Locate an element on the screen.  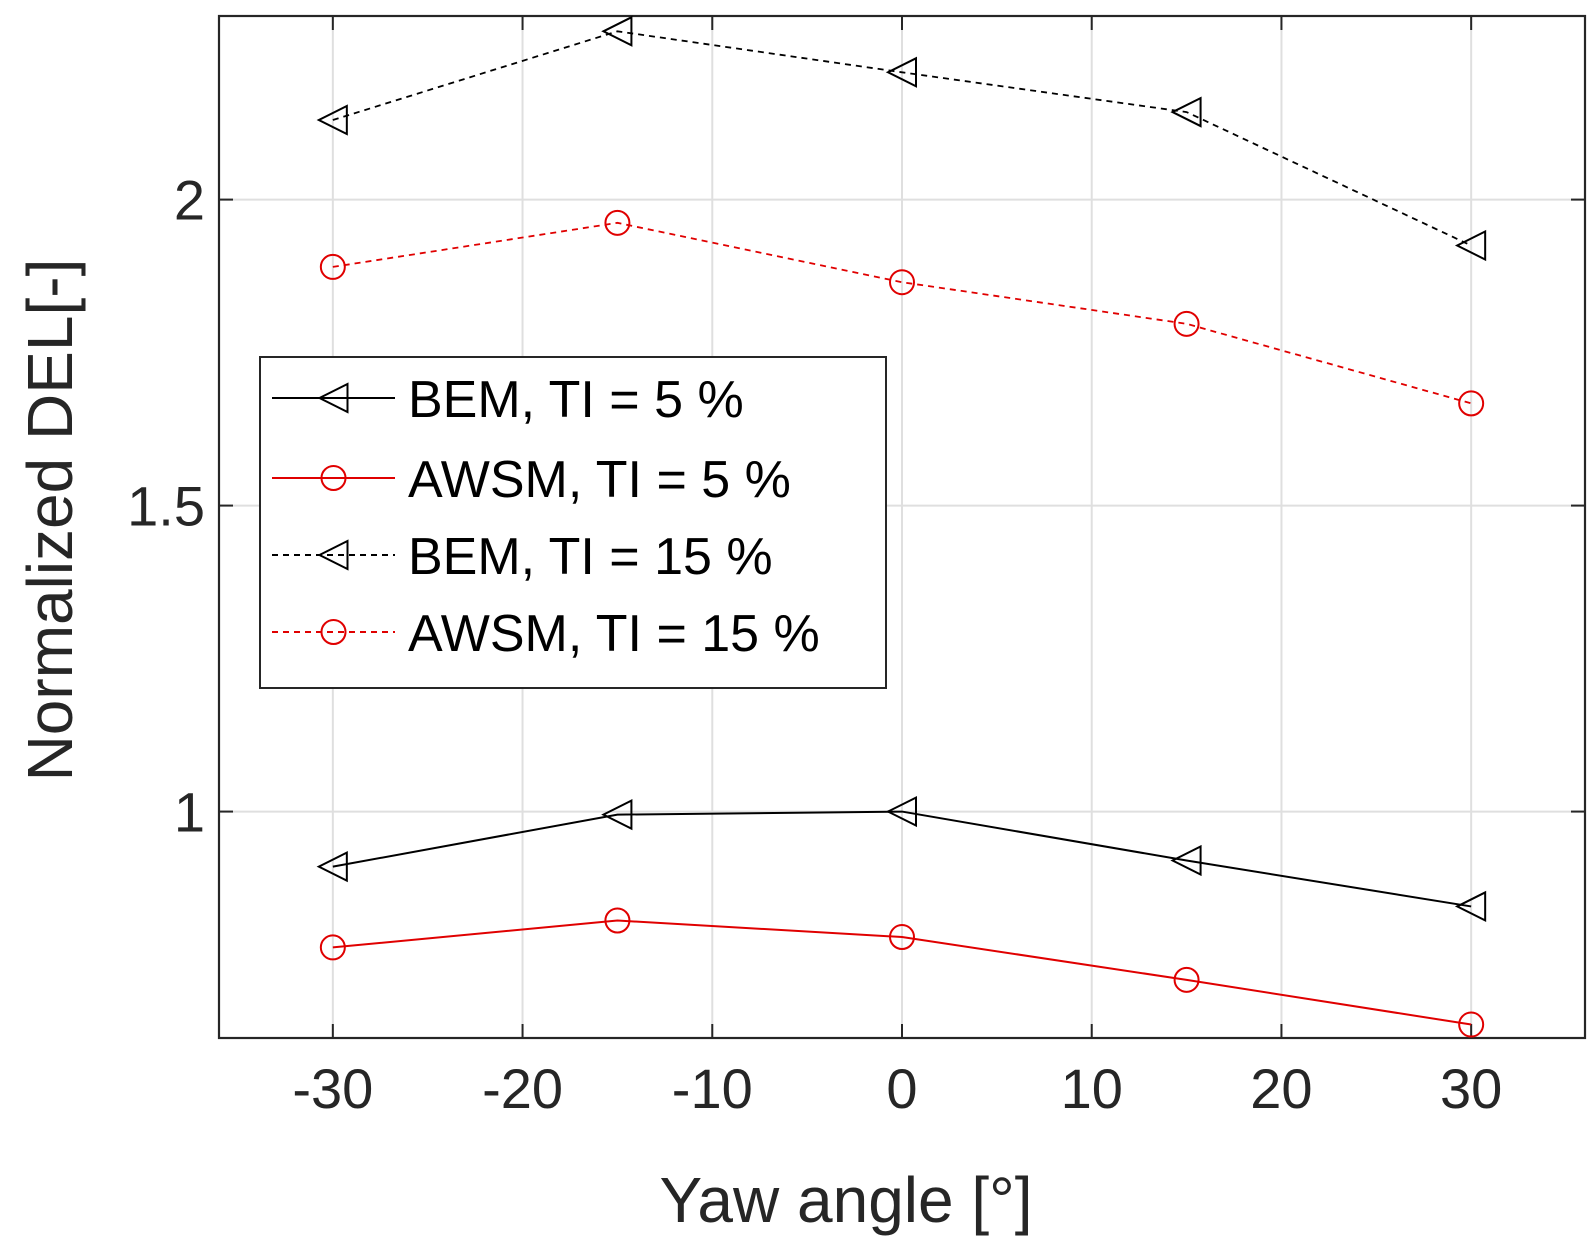
legend-entry-1: AWSM, TI = 5 % is located at coordinates (531, 480).